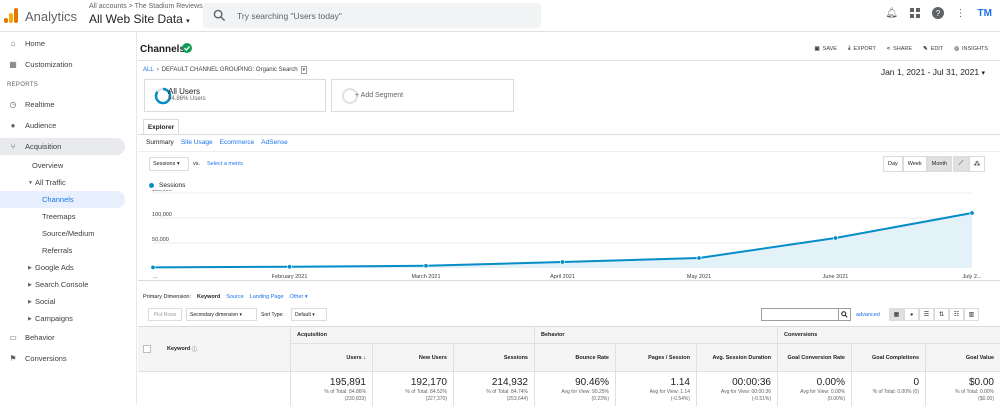  I want to click on col-sessions: Sessions, so click(493, 357).